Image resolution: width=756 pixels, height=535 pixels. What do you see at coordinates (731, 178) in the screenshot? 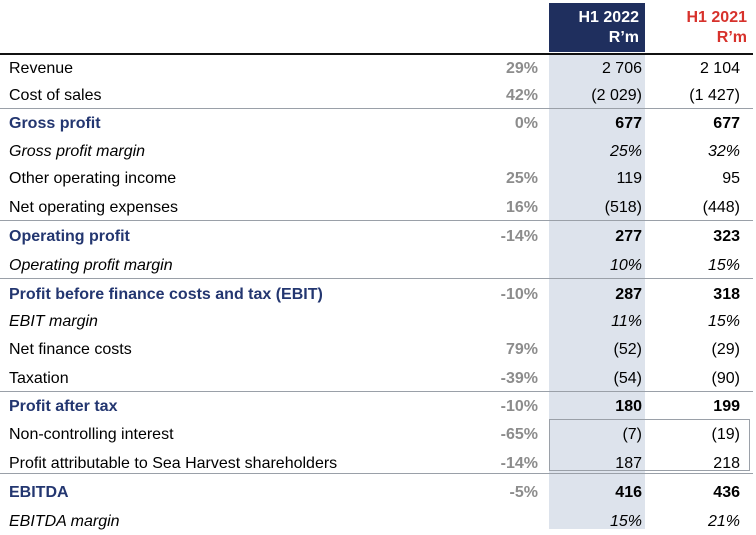
I see `row-value-h1-2021: 95` at bounding box center [731, 178].